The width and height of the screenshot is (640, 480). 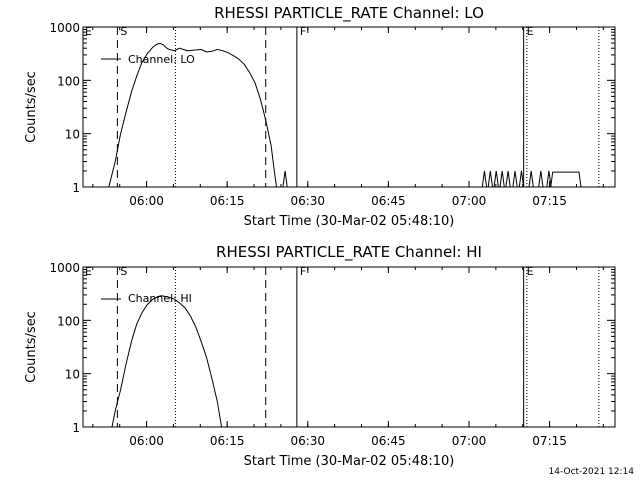 I want to click on legend-label: Channel: HI, so click(x=160, y=298).